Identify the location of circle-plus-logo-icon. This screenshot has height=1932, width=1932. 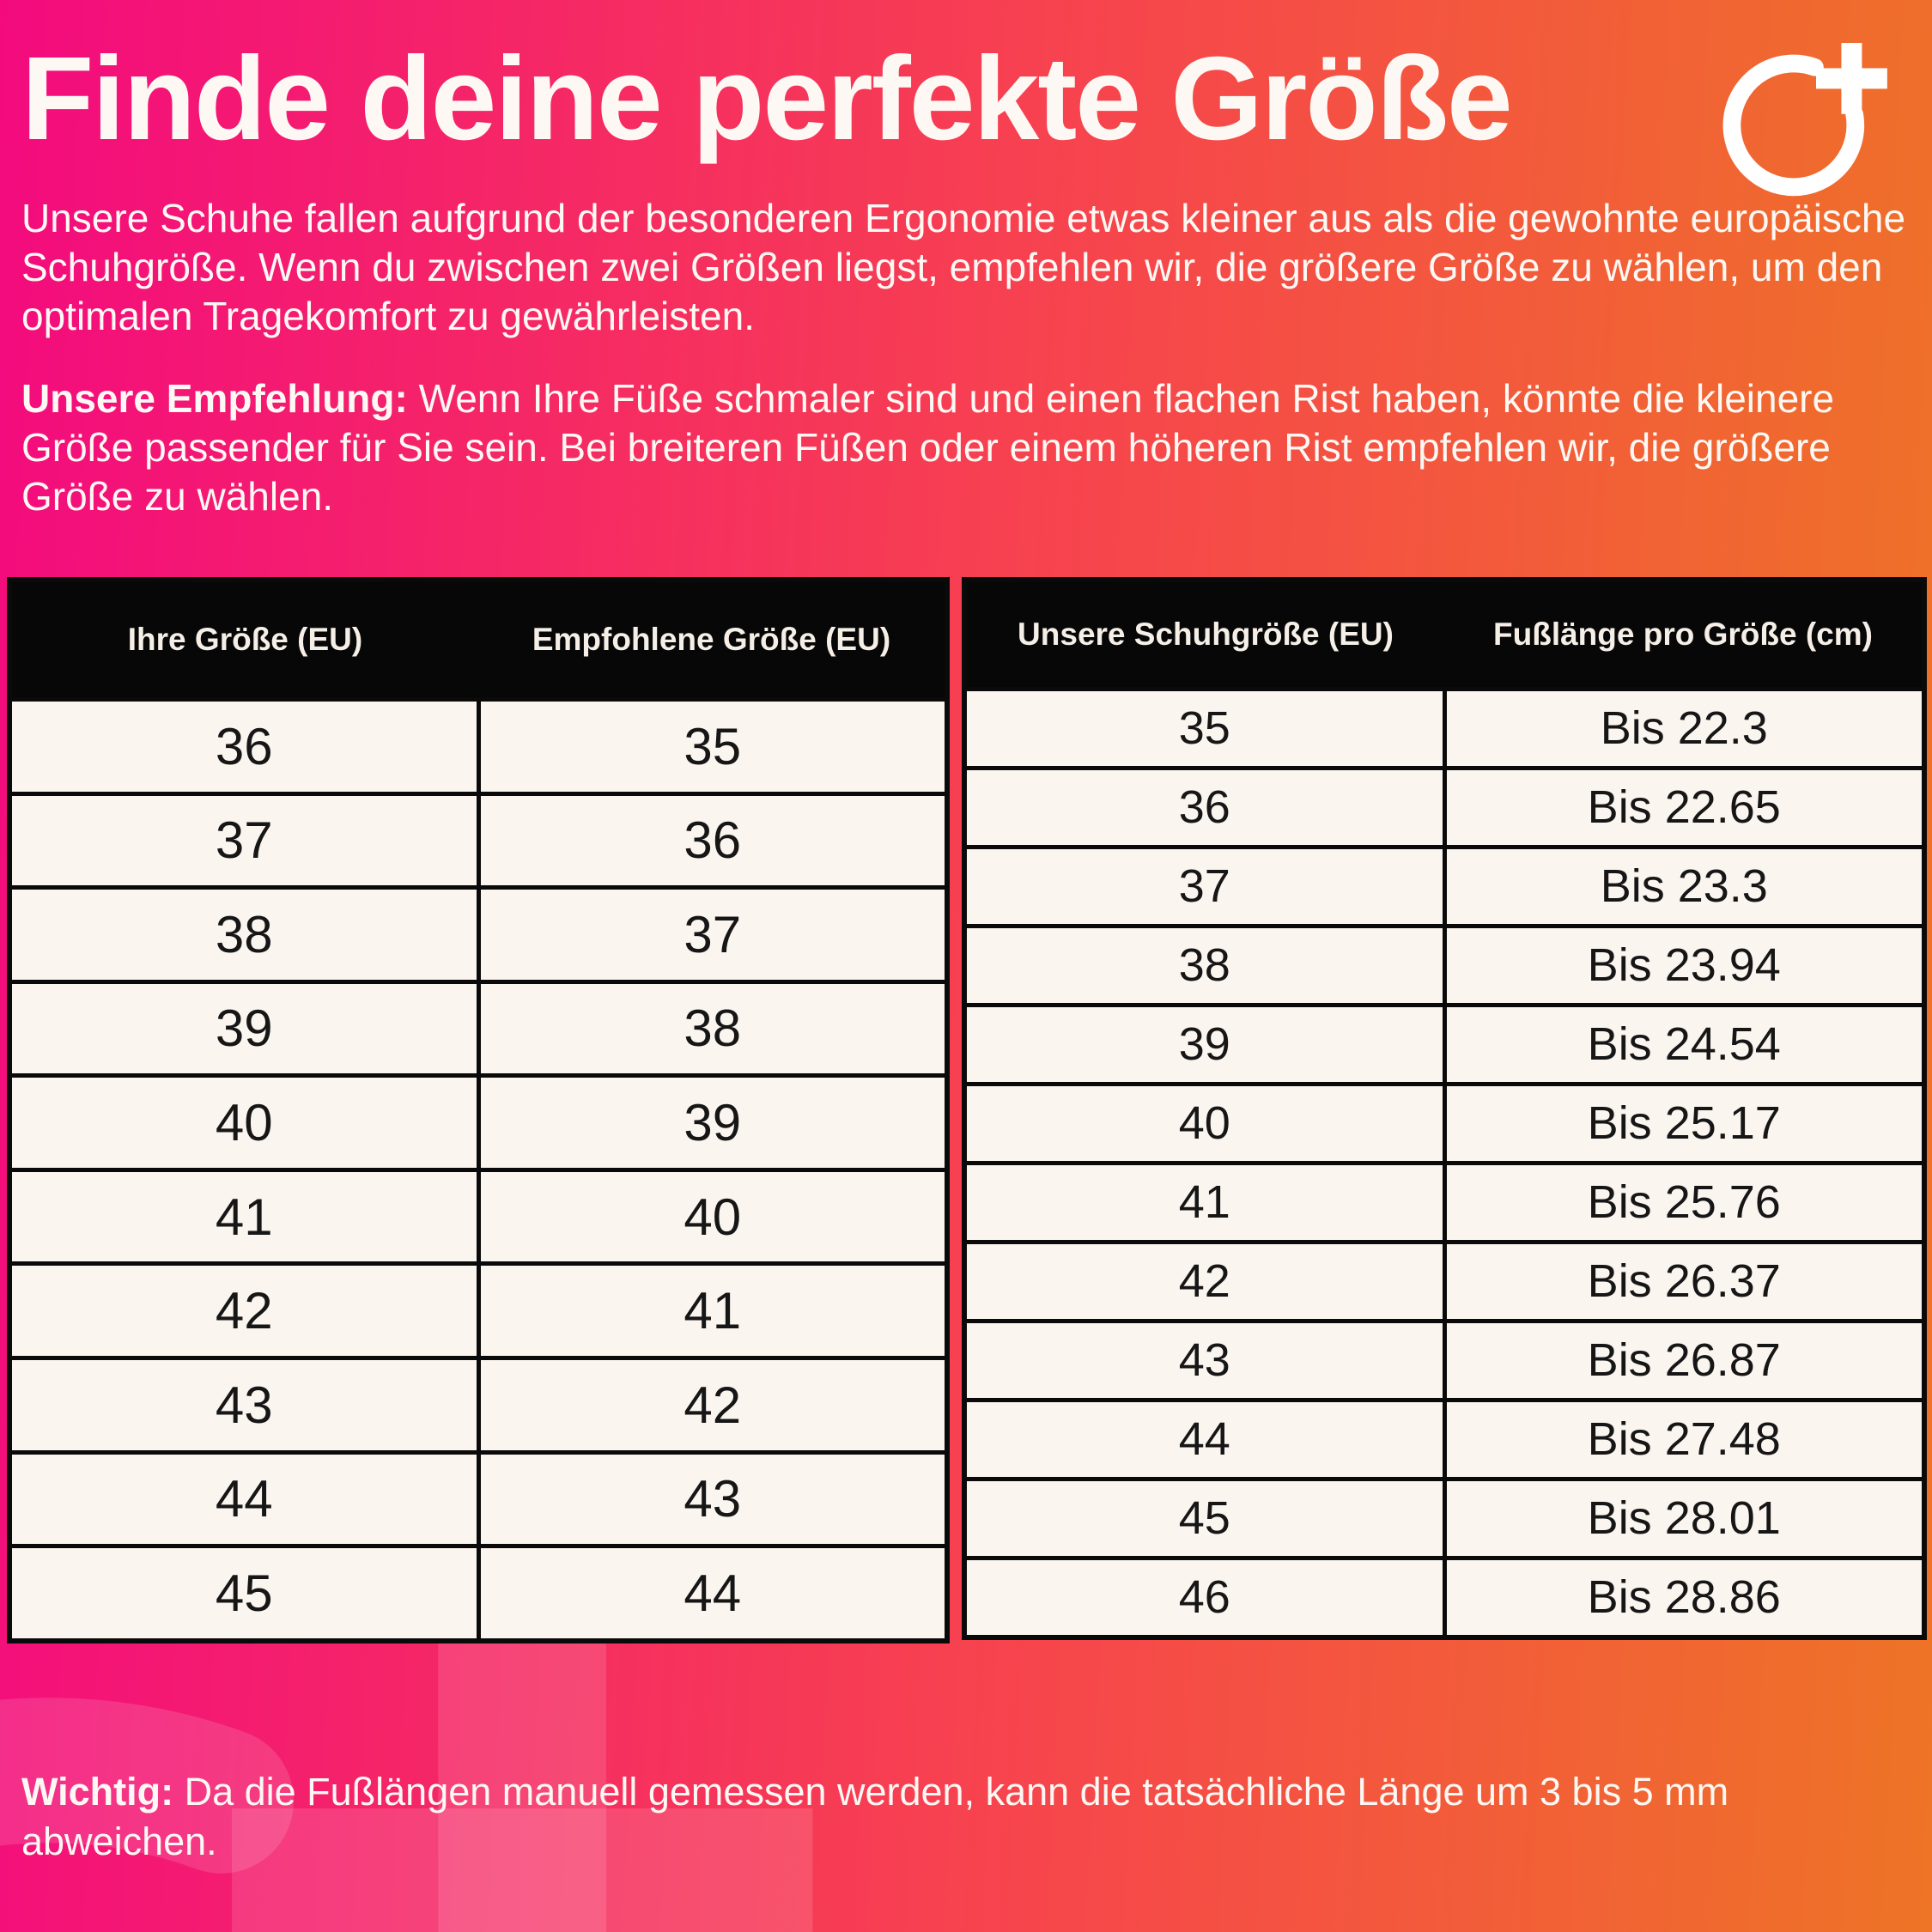
(1805, 119).